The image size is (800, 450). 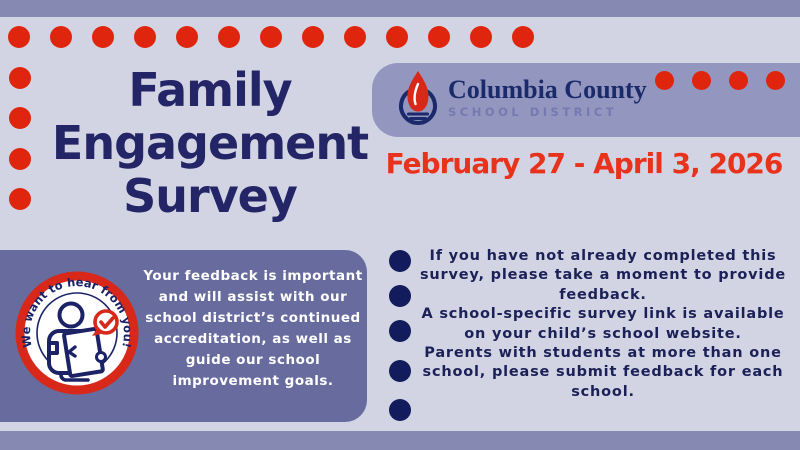 I want to click on hear-from-you-badge: We want to hear from you!, so click(x=77, y=333).